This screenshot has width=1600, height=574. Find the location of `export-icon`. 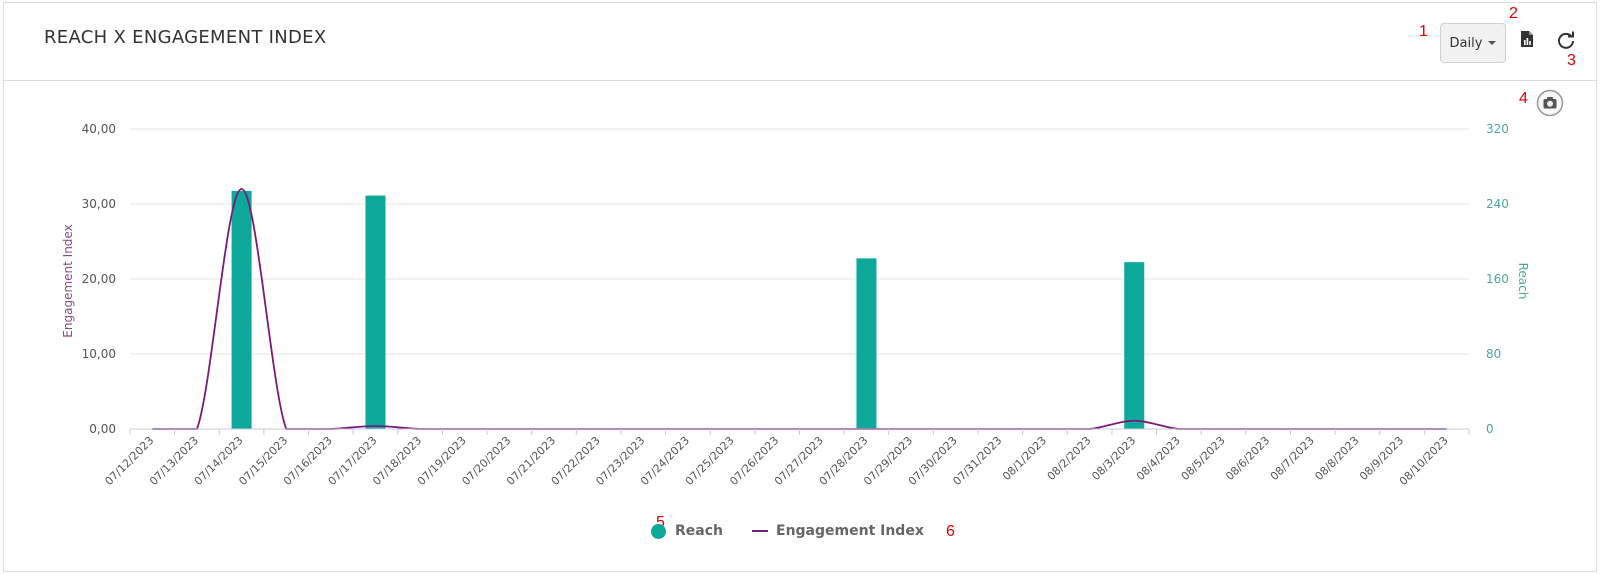

export-icon is located at coordinates (1527, 39).